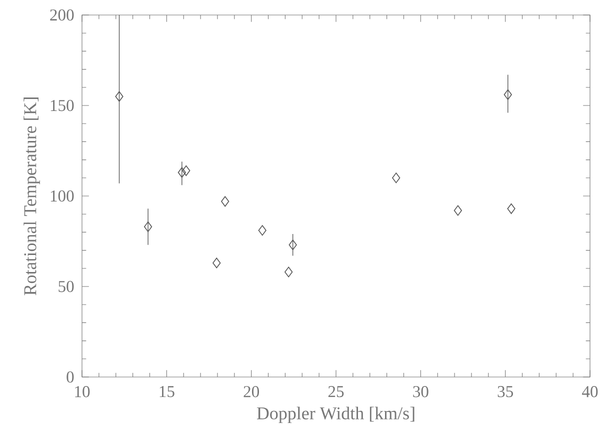 The height and width of the screenshot is (439, 600). What do you see at coordinates (82, 392) in the screenshot?
I see `x-tick-label: 10` at bounding box center [82, 392].